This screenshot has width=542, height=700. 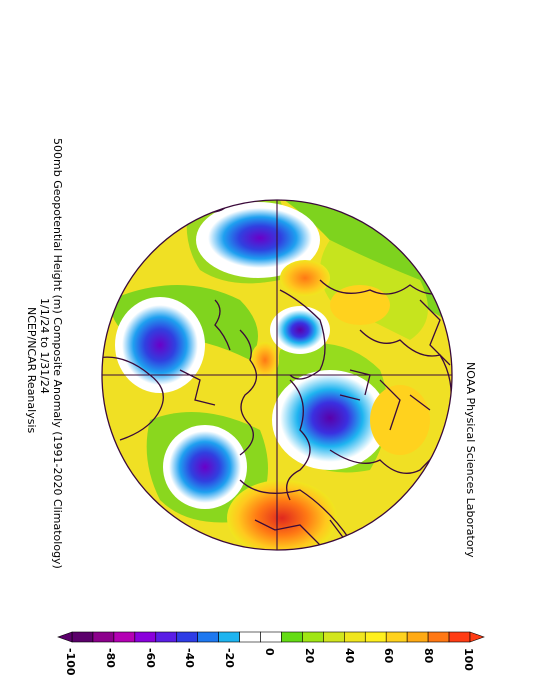 I want to click on colorbar-tick-label: 60, so click(x=389, y=656).